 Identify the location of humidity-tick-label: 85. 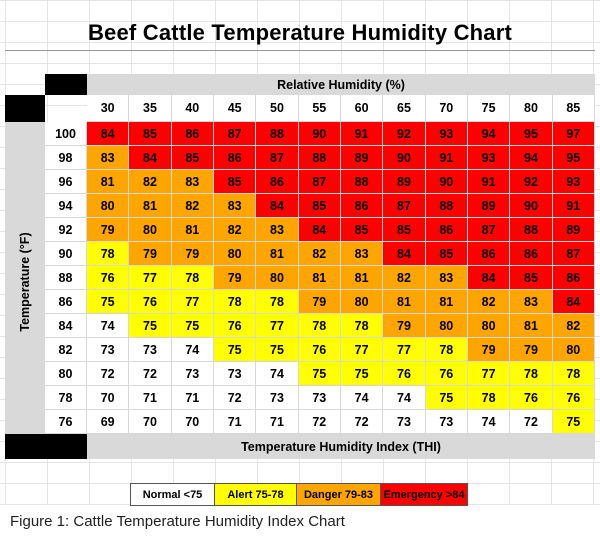
(573, 108).